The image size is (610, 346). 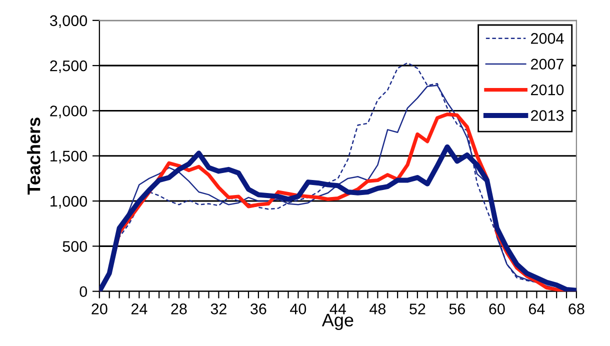 I want to click on y-tick-label: 1,500, so click(x=69, y=157).